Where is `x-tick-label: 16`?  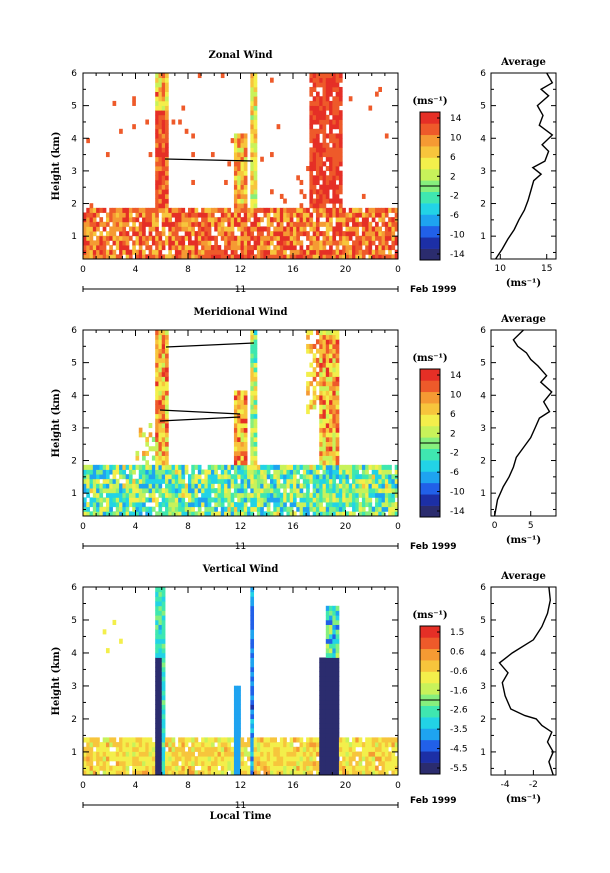
x-tick-label: 16 is located at coordinates (293, 527).